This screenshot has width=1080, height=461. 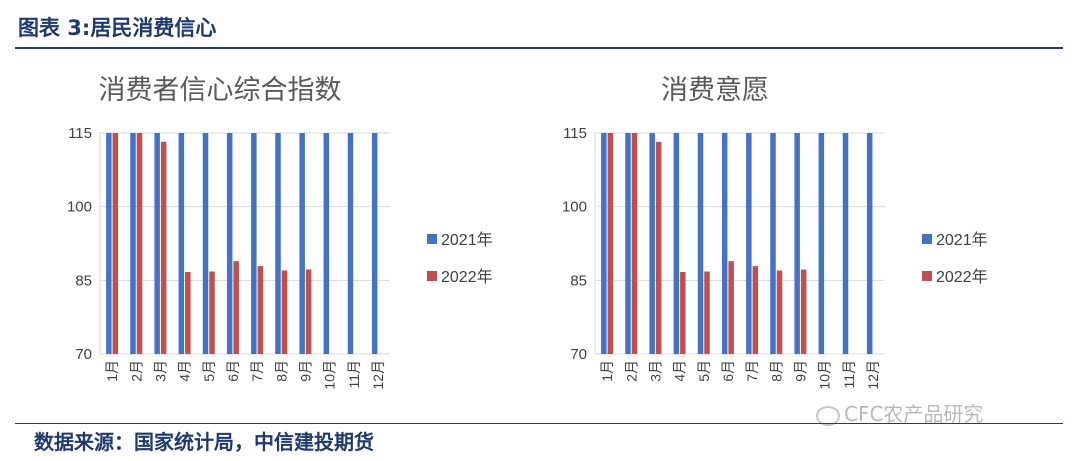 I want to click on source-divider, so click(x=539, y=423).